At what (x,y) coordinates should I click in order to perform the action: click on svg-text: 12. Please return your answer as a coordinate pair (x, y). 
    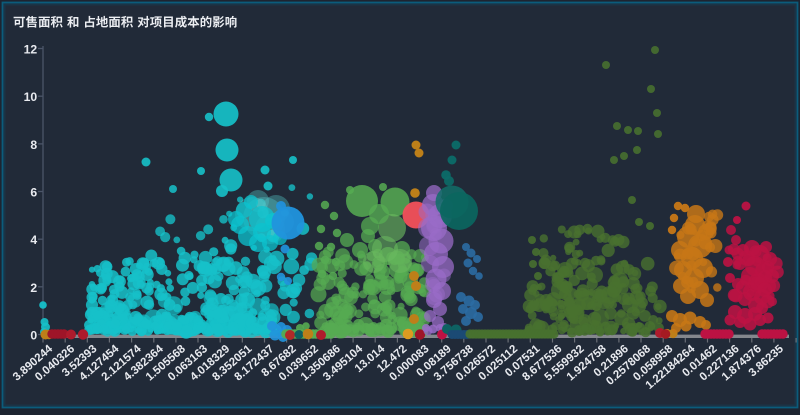
    Looking at the image, I should click on (31, 50).